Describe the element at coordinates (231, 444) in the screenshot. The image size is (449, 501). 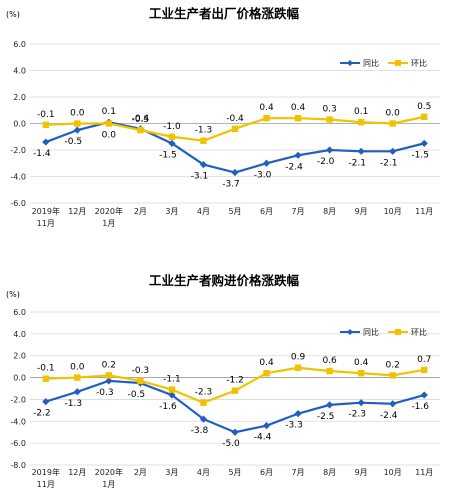
I see `data-label: -5.0` at that location.